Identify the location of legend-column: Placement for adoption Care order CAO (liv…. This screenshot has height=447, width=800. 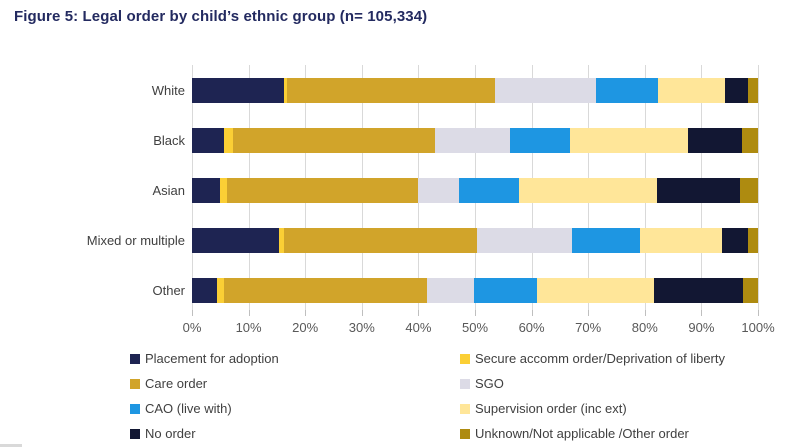
(204, 396).